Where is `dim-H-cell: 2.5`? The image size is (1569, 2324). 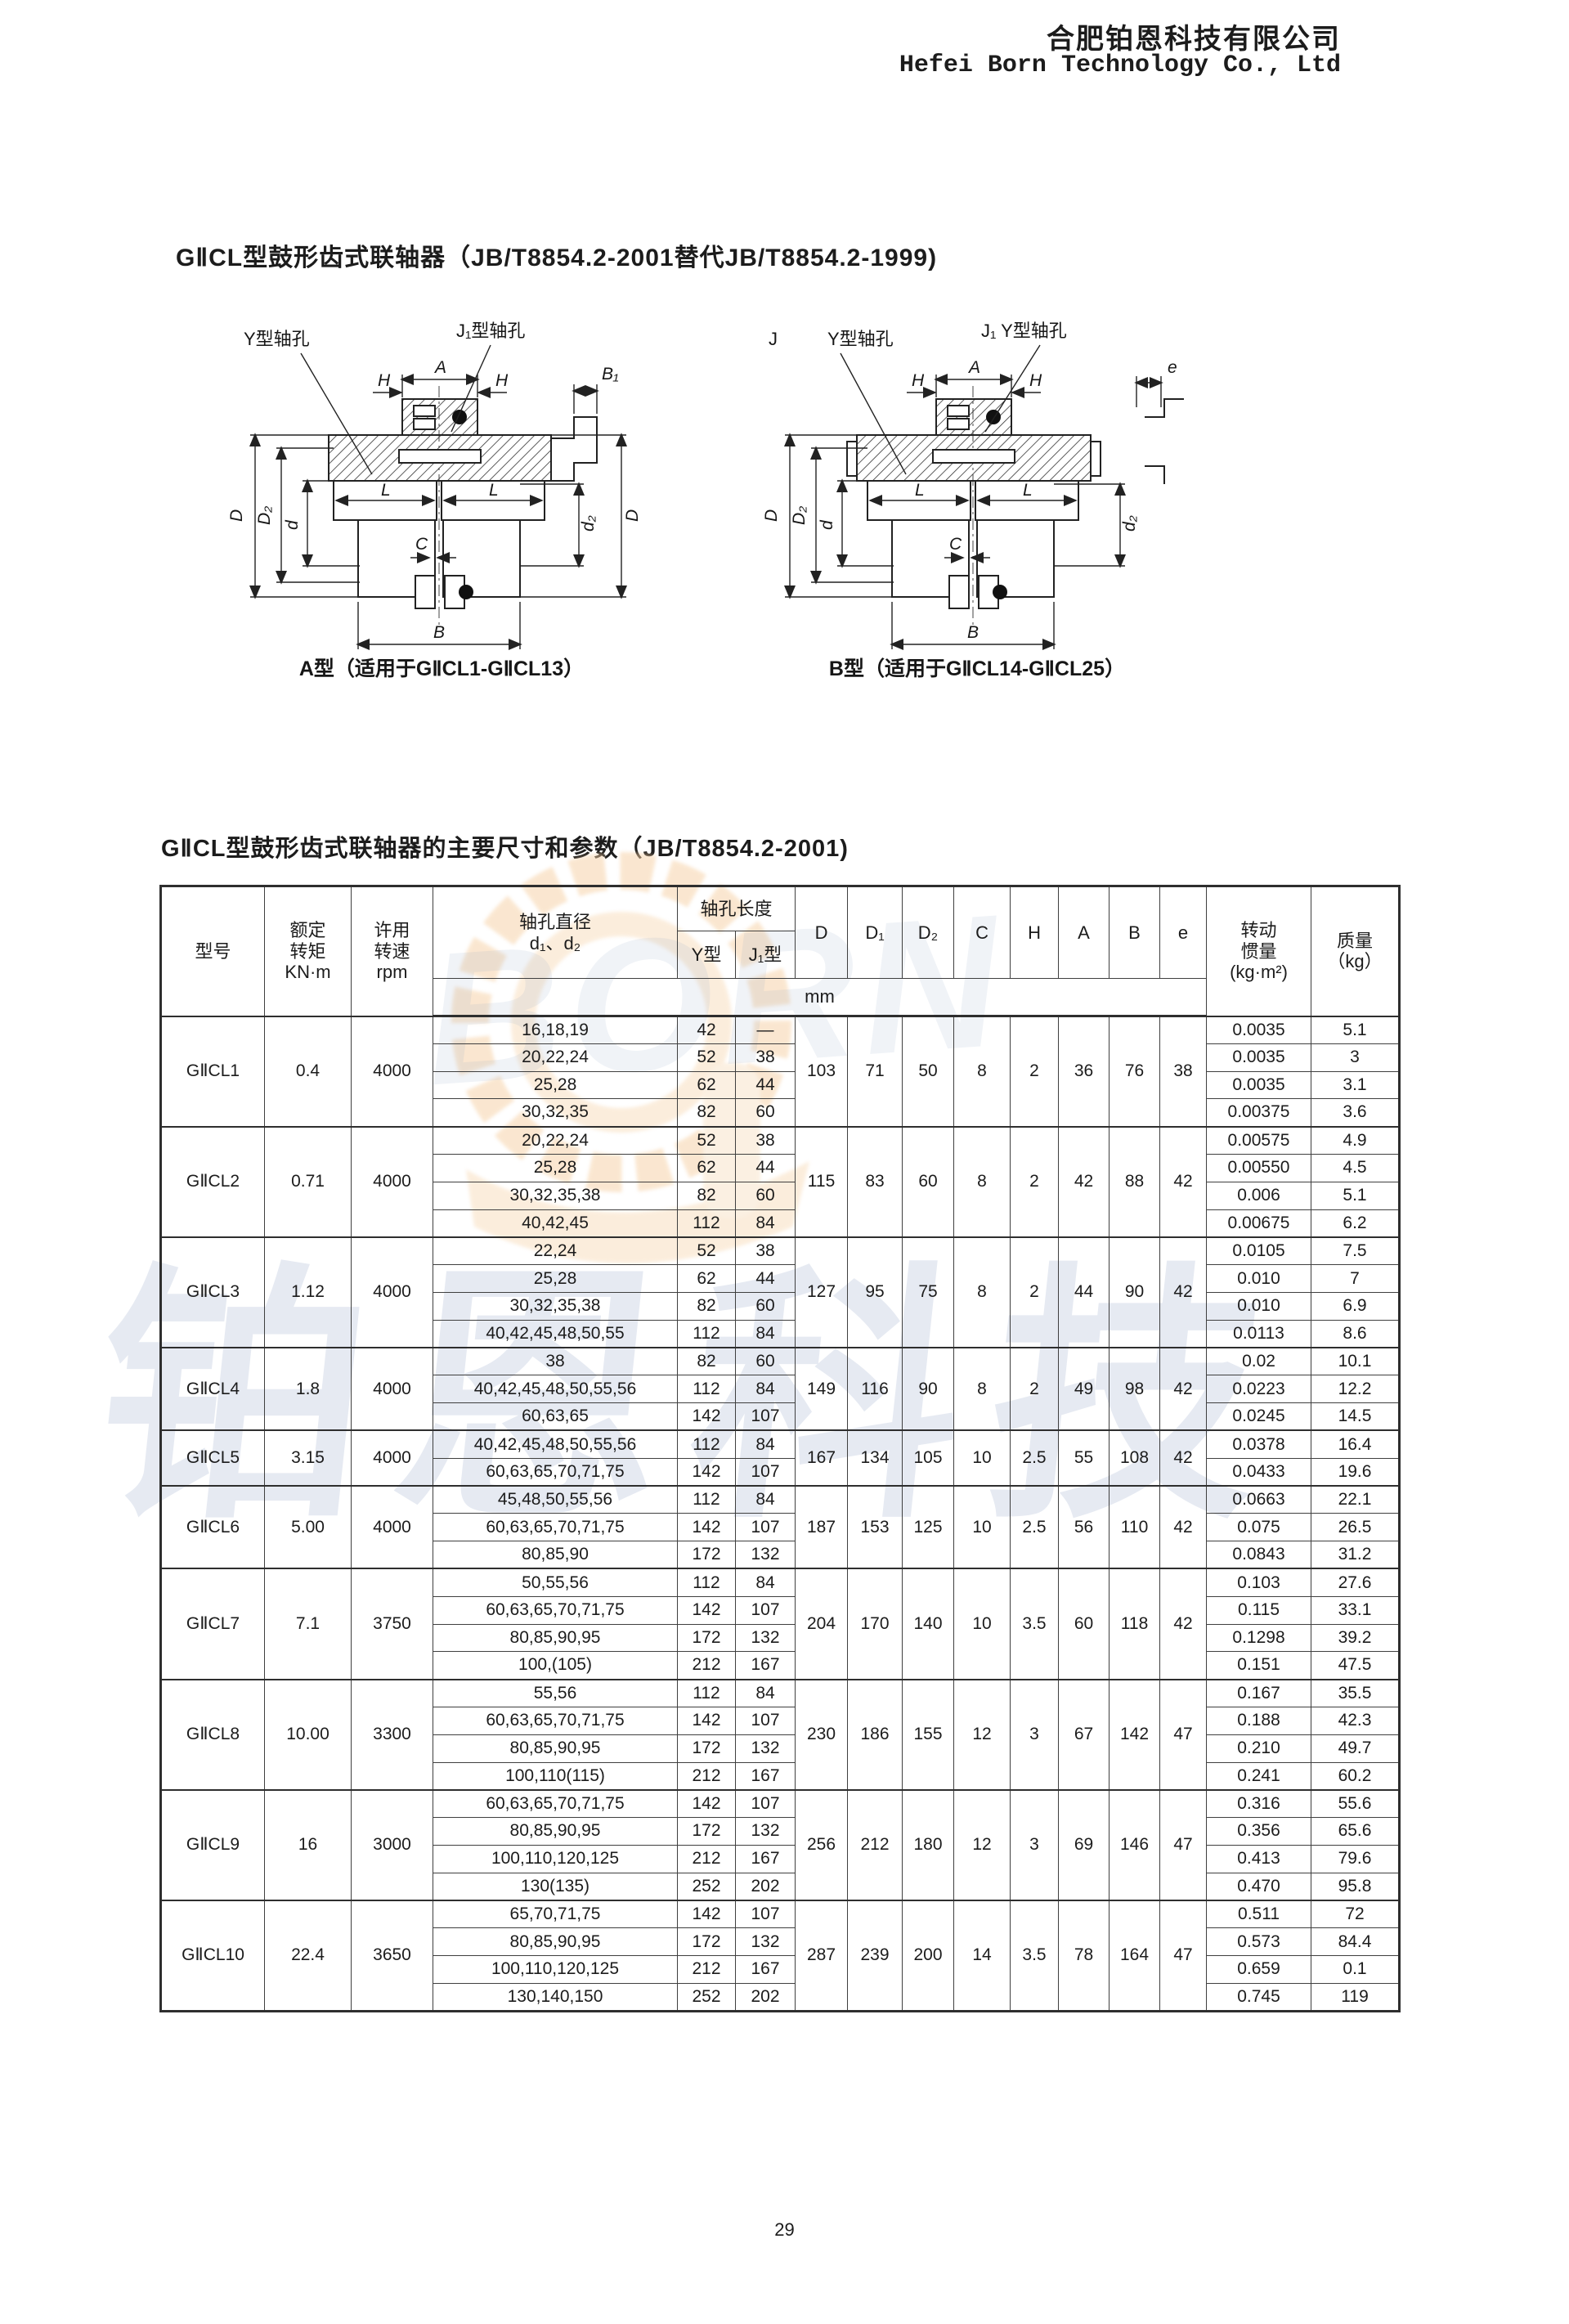 dim-H-cell: 2.5 is located at coordinates (1035, 1458).